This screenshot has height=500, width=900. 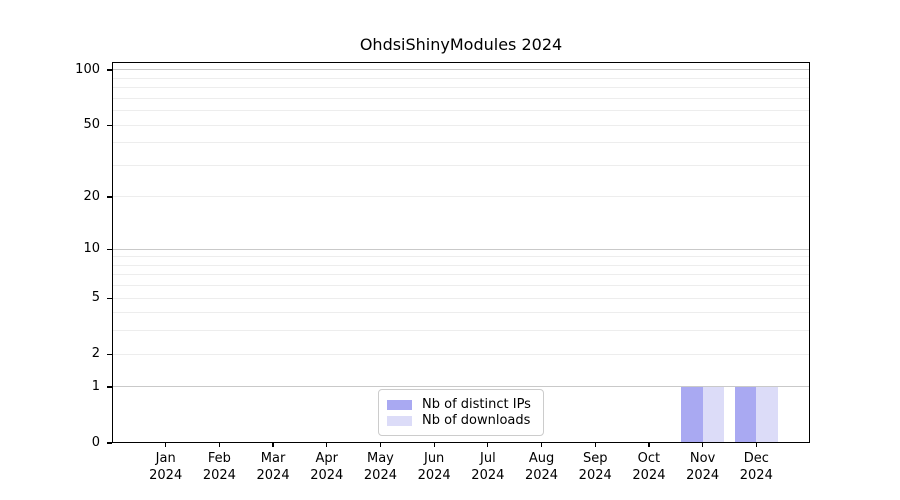 I want to click on x-tick-label: Dec 2024, so click(x=756, y=467).